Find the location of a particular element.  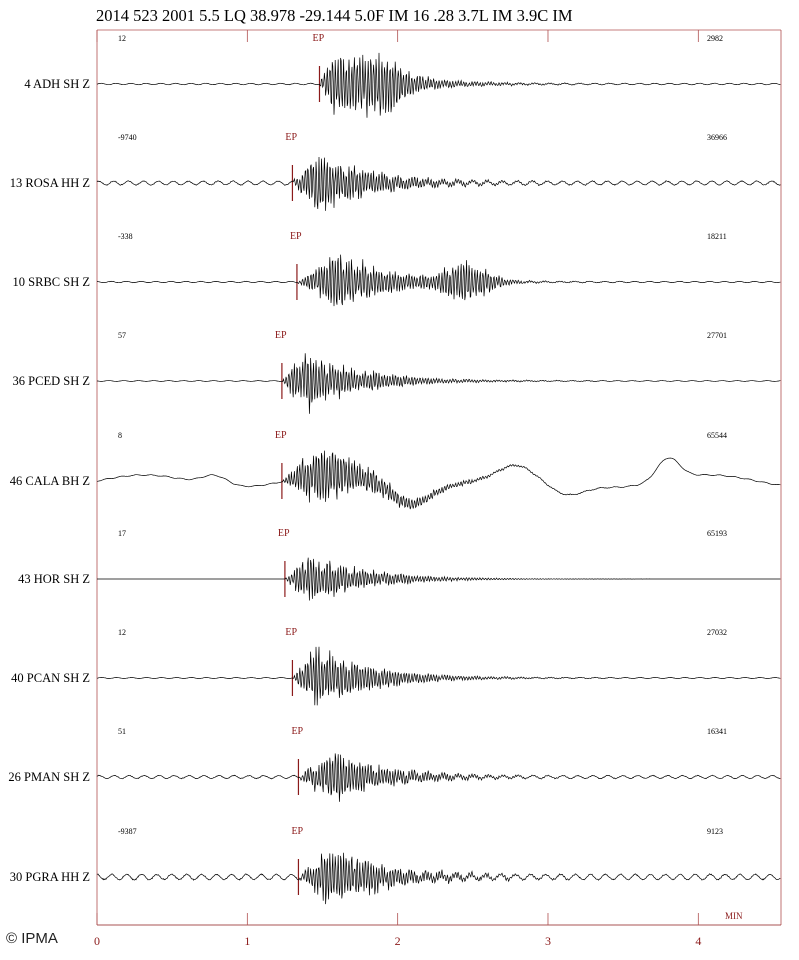

right-count-label: 27032 is located at coordinates (717, 632).